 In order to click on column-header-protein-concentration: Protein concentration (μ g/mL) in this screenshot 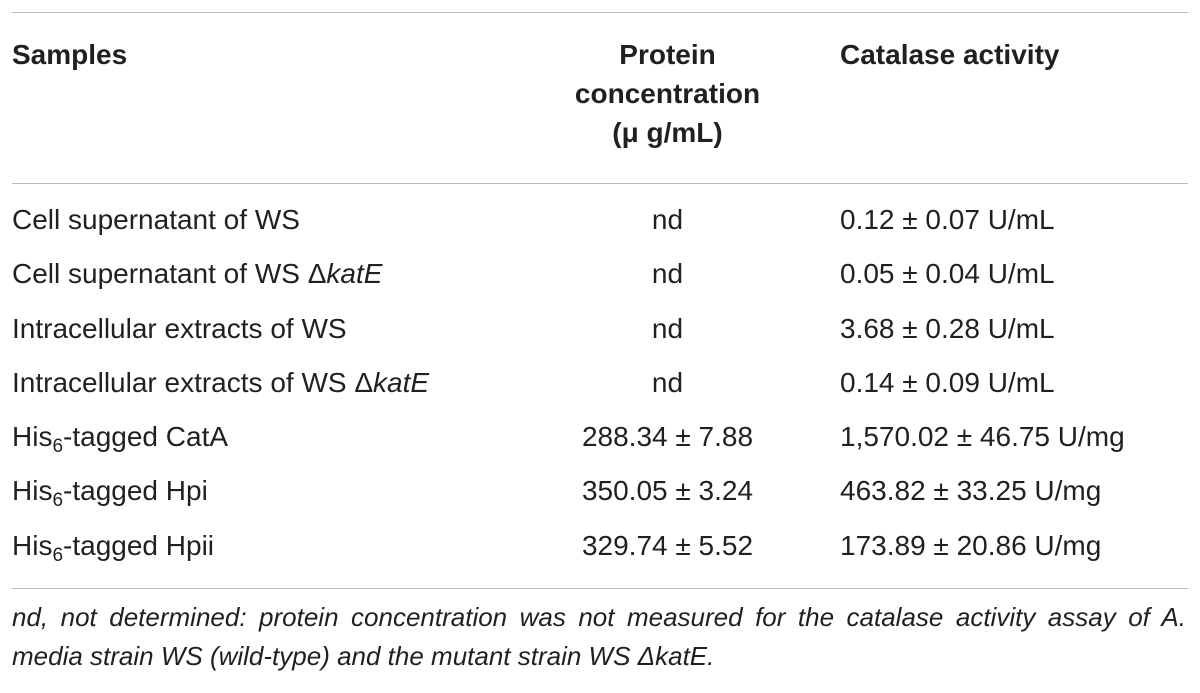, I will do `click(667, 93)`.